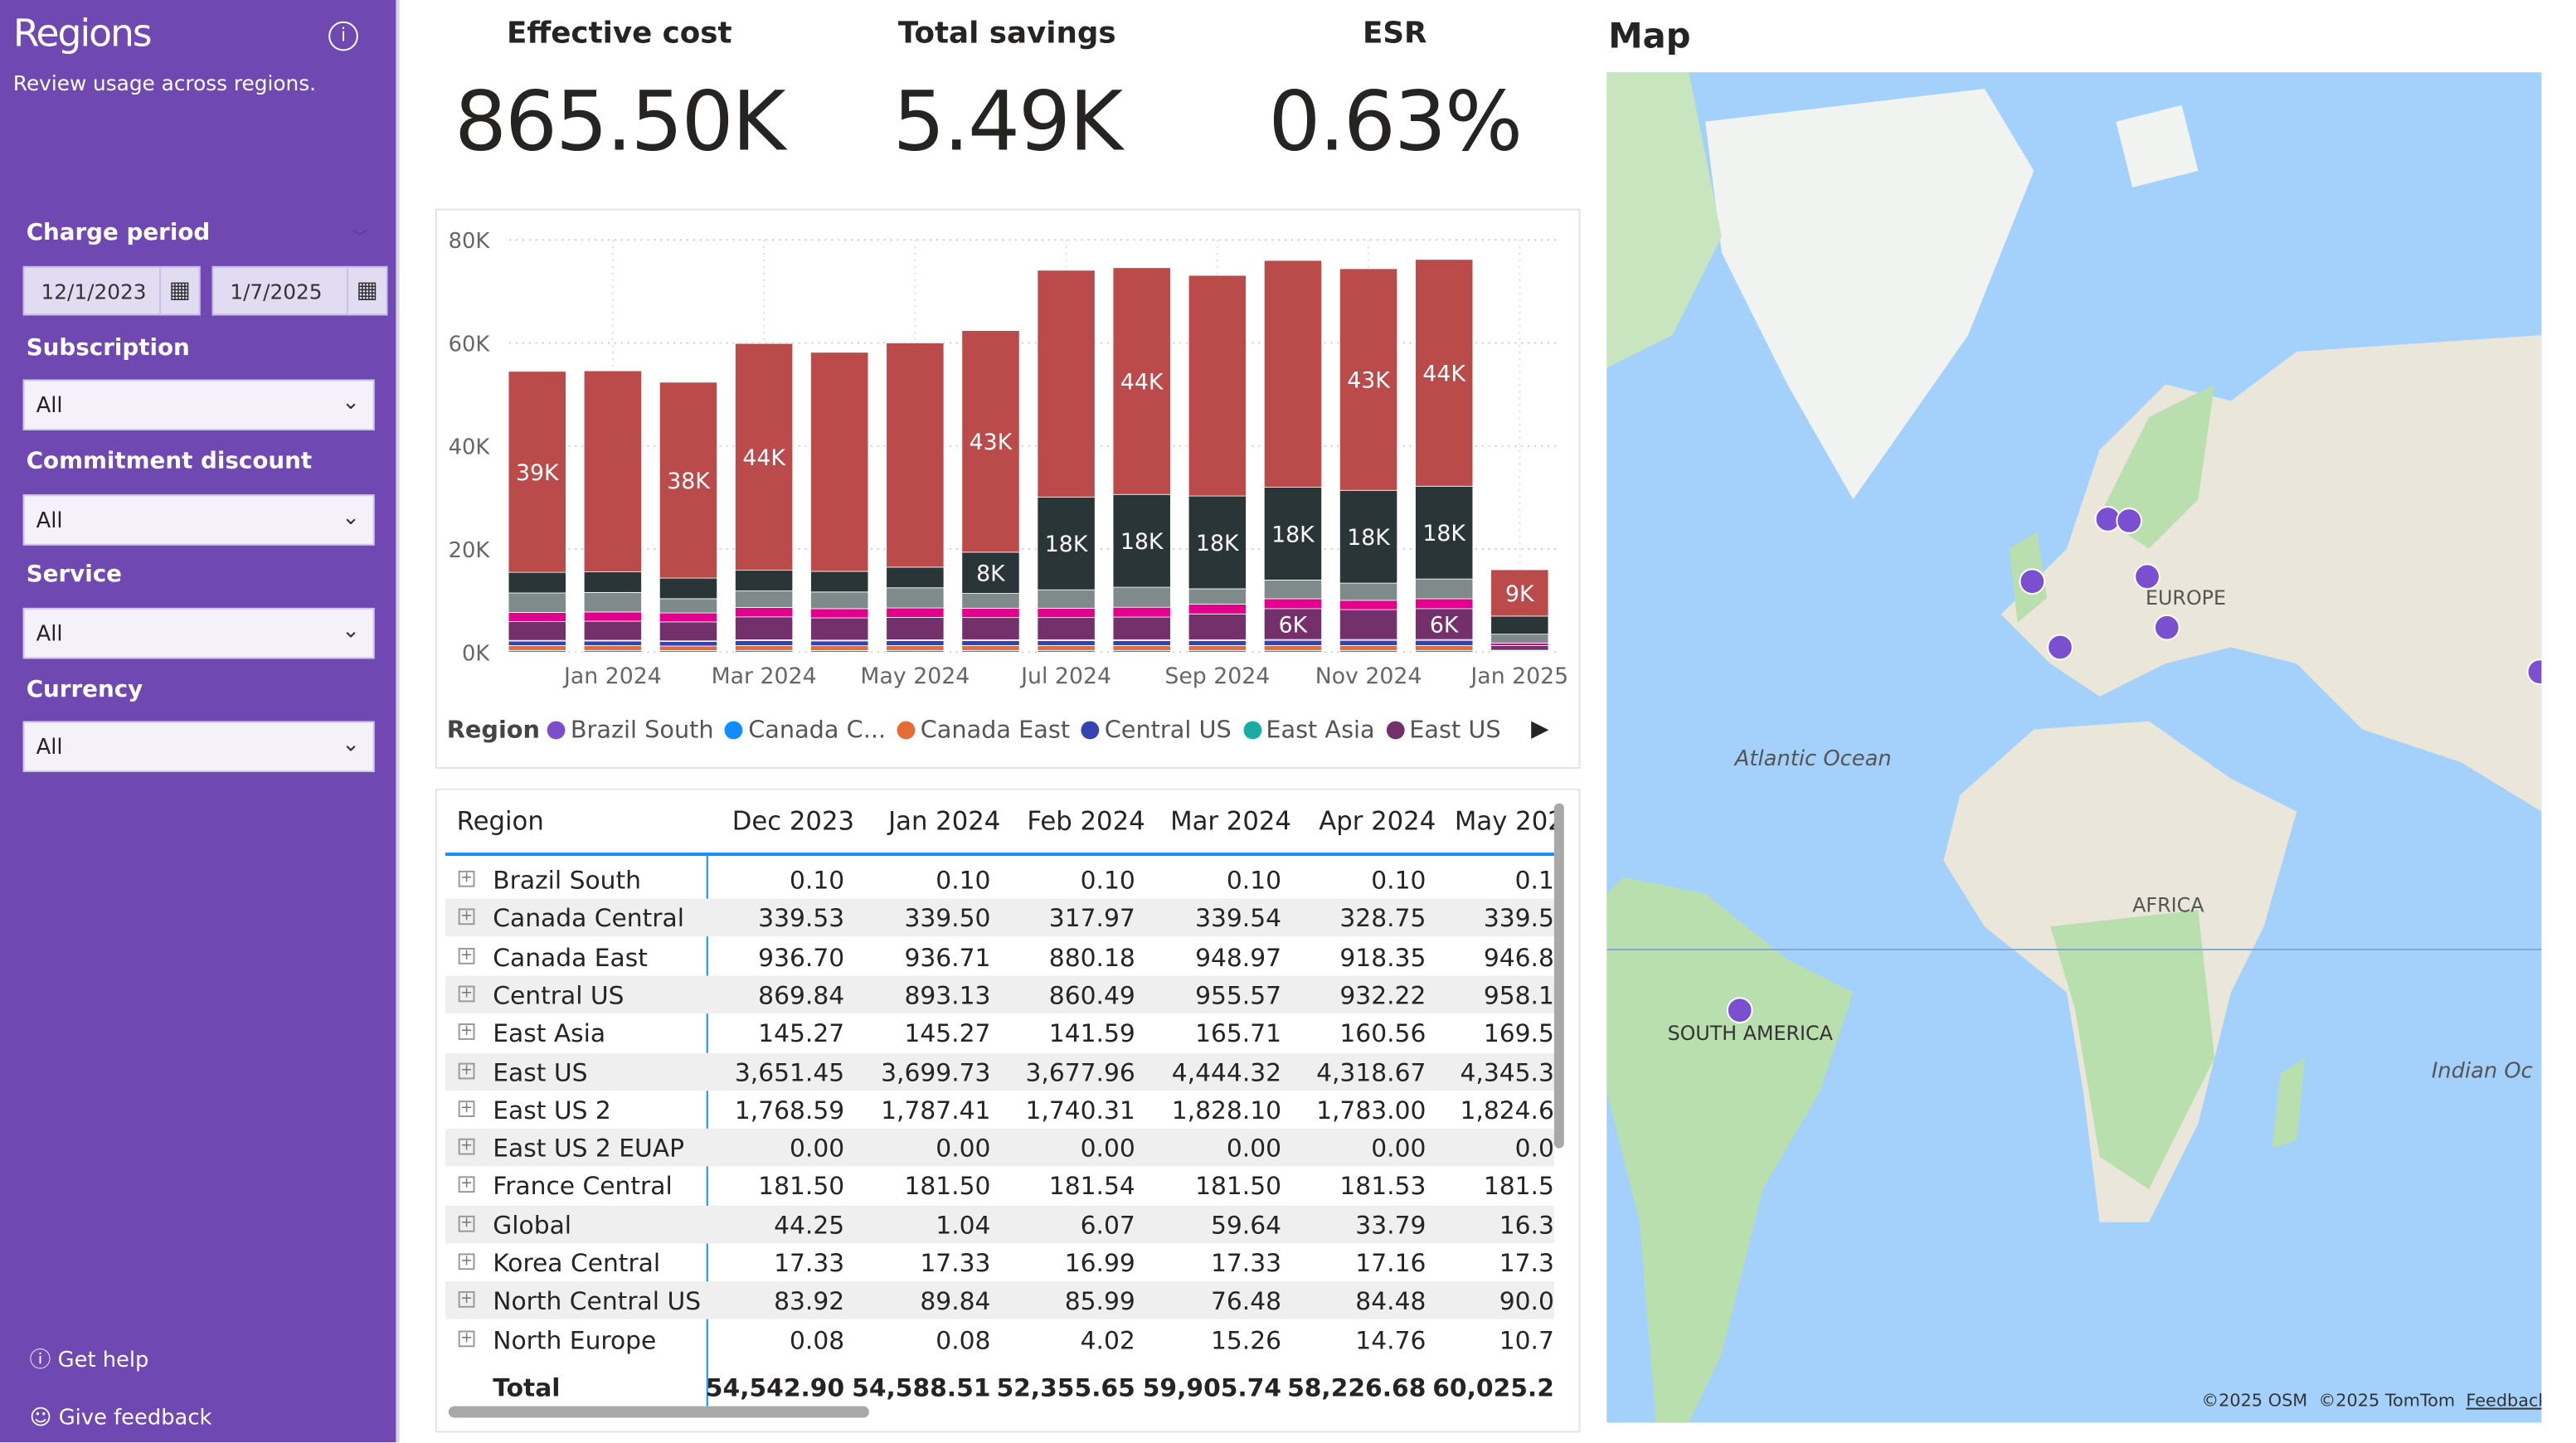 This screenshot has width=2576, height=1443. What do you see at coordinates (1540, 730) in the screenshot?
I see `legend-next-arrow-icon: ▶` at bounding box center [1540, 730].